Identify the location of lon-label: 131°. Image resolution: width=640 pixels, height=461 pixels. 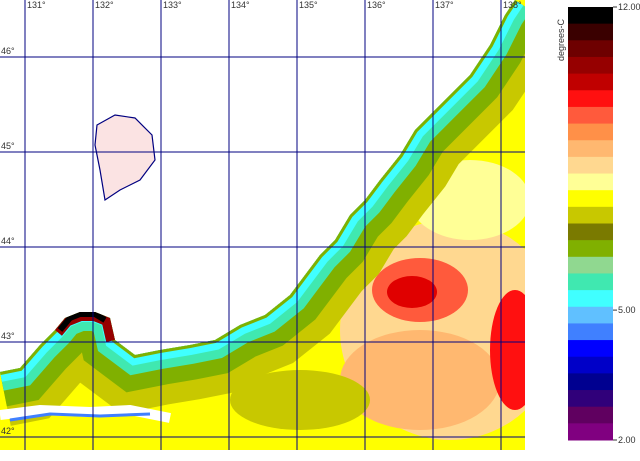
(36, 5).